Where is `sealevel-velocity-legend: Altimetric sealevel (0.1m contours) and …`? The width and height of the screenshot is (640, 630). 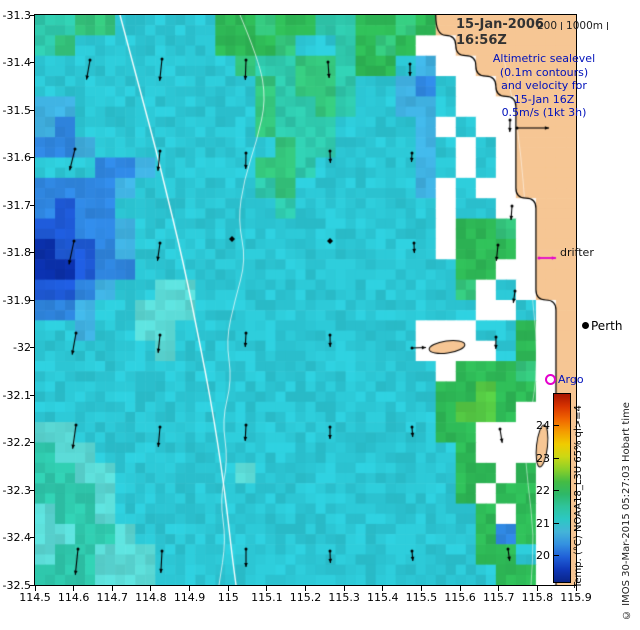
sealevel-velocity-legend: Altimetric sealevel (0.1m contours) and … is located at coordinates (544, 86).